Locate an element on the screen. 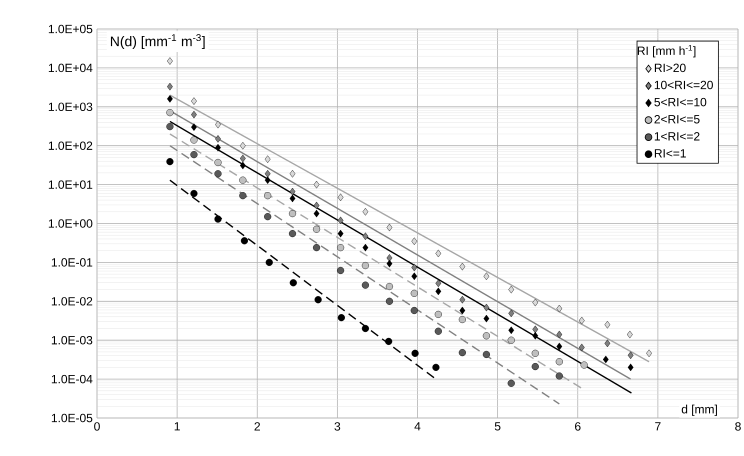 Image resolution: width=744 pixels, height=456 pixels. legend-label: 1<RI<=2 is located at coordinates (677, 136).